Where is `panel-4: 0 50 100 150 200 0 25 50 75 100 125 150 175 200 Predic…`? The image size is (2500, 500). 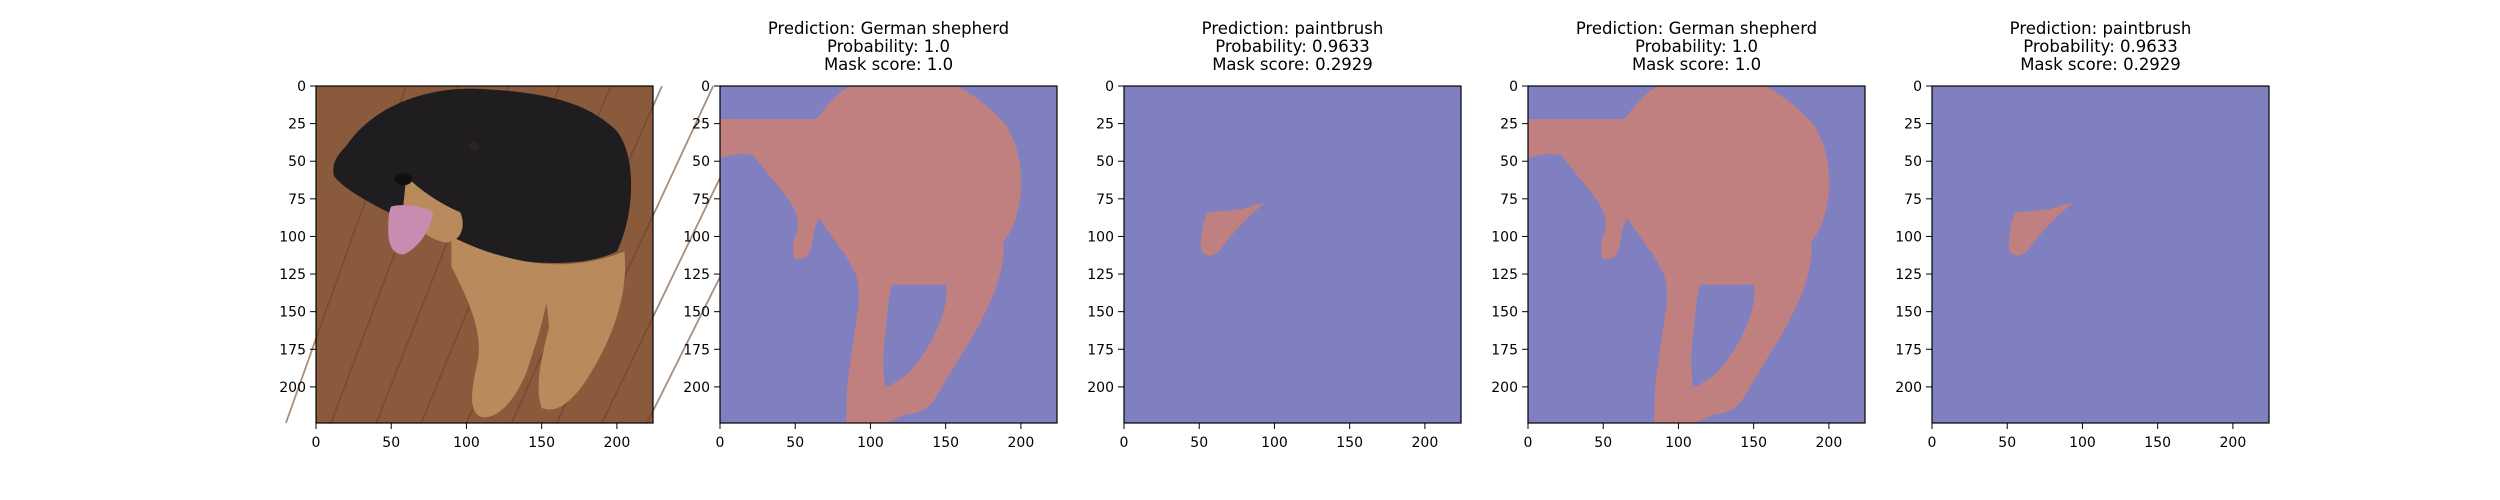
panel-4: 0 50 100 150 200 0 25 50 75 100 125 150 175 200 Predic… is located at coordinates (1678, 235).